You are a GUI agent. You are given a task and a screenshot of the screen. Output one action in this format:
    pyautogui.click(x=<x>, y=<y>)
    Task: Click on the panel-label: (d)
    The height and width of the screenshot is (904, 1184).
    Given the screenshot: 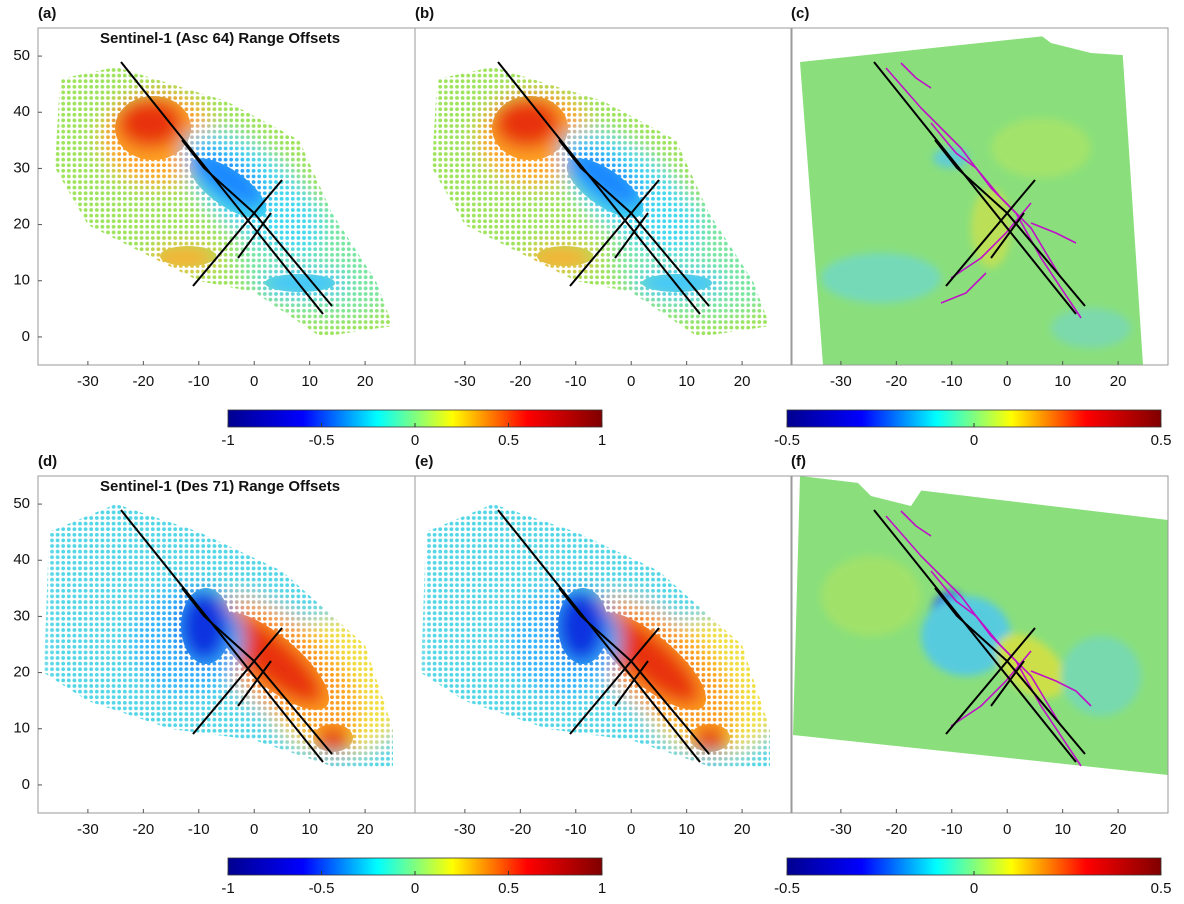 What is the action you would take?
    pyautogui.click(x=47, y=461)
    